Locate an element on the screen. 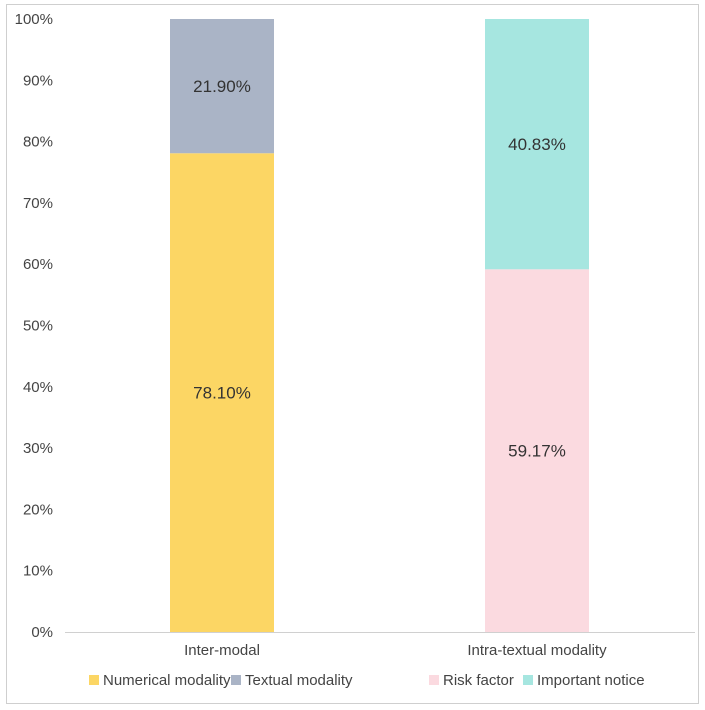 The image size is (705, 710). y-tick-label: 20% is located at coordinates (38, 509).